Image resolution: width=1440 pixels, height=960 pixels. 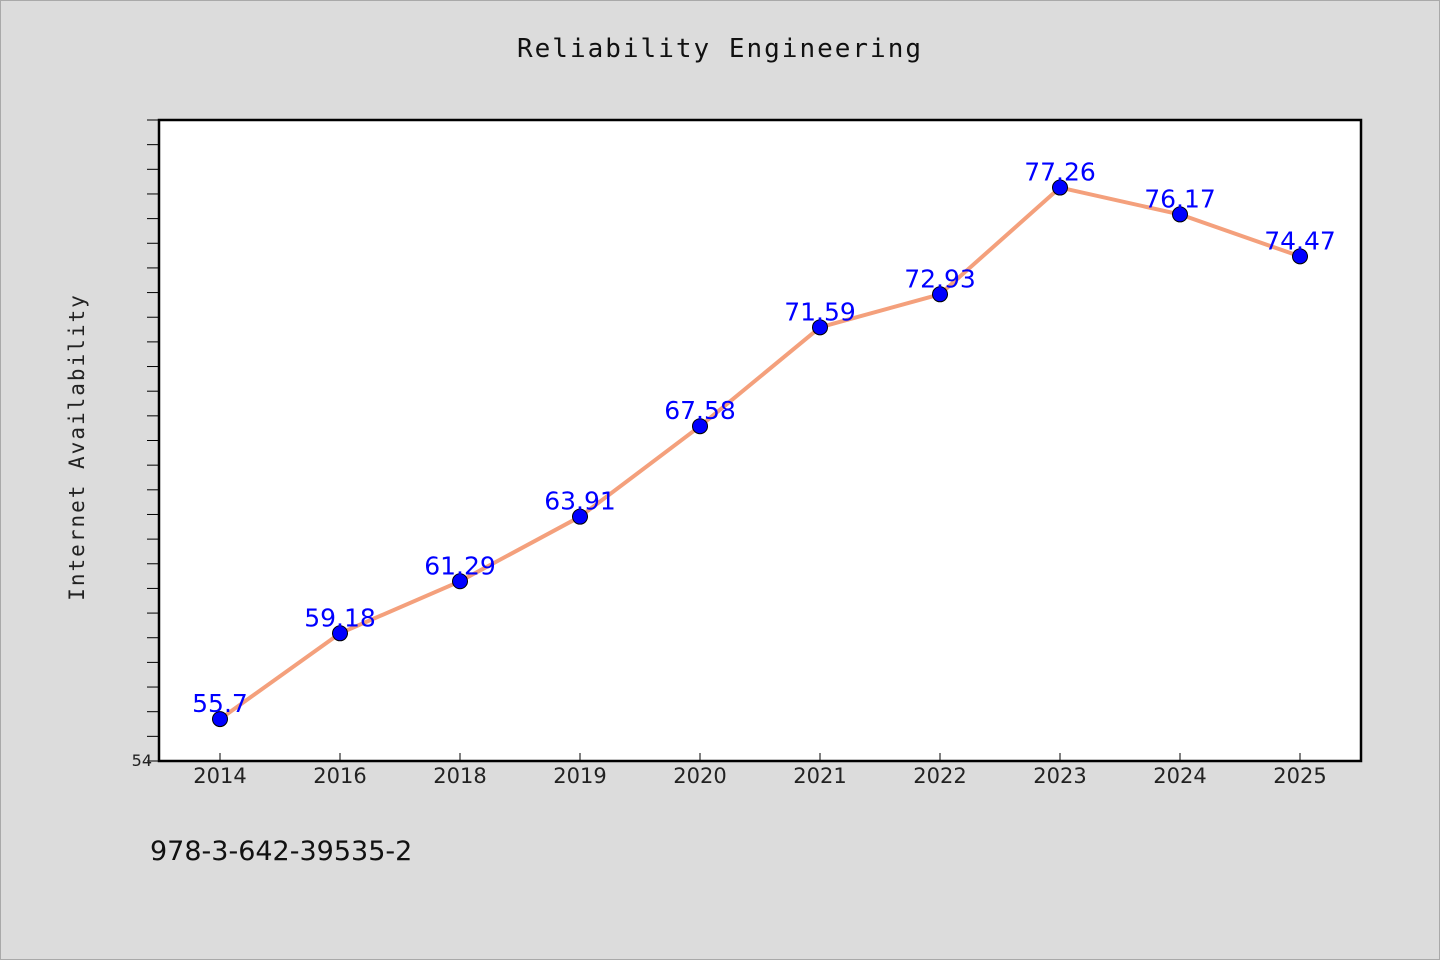 What do you see at coordinates (1060, 172) in the screenshot?
I see `data-label: 77.26` at bounding box center [1060, 172].